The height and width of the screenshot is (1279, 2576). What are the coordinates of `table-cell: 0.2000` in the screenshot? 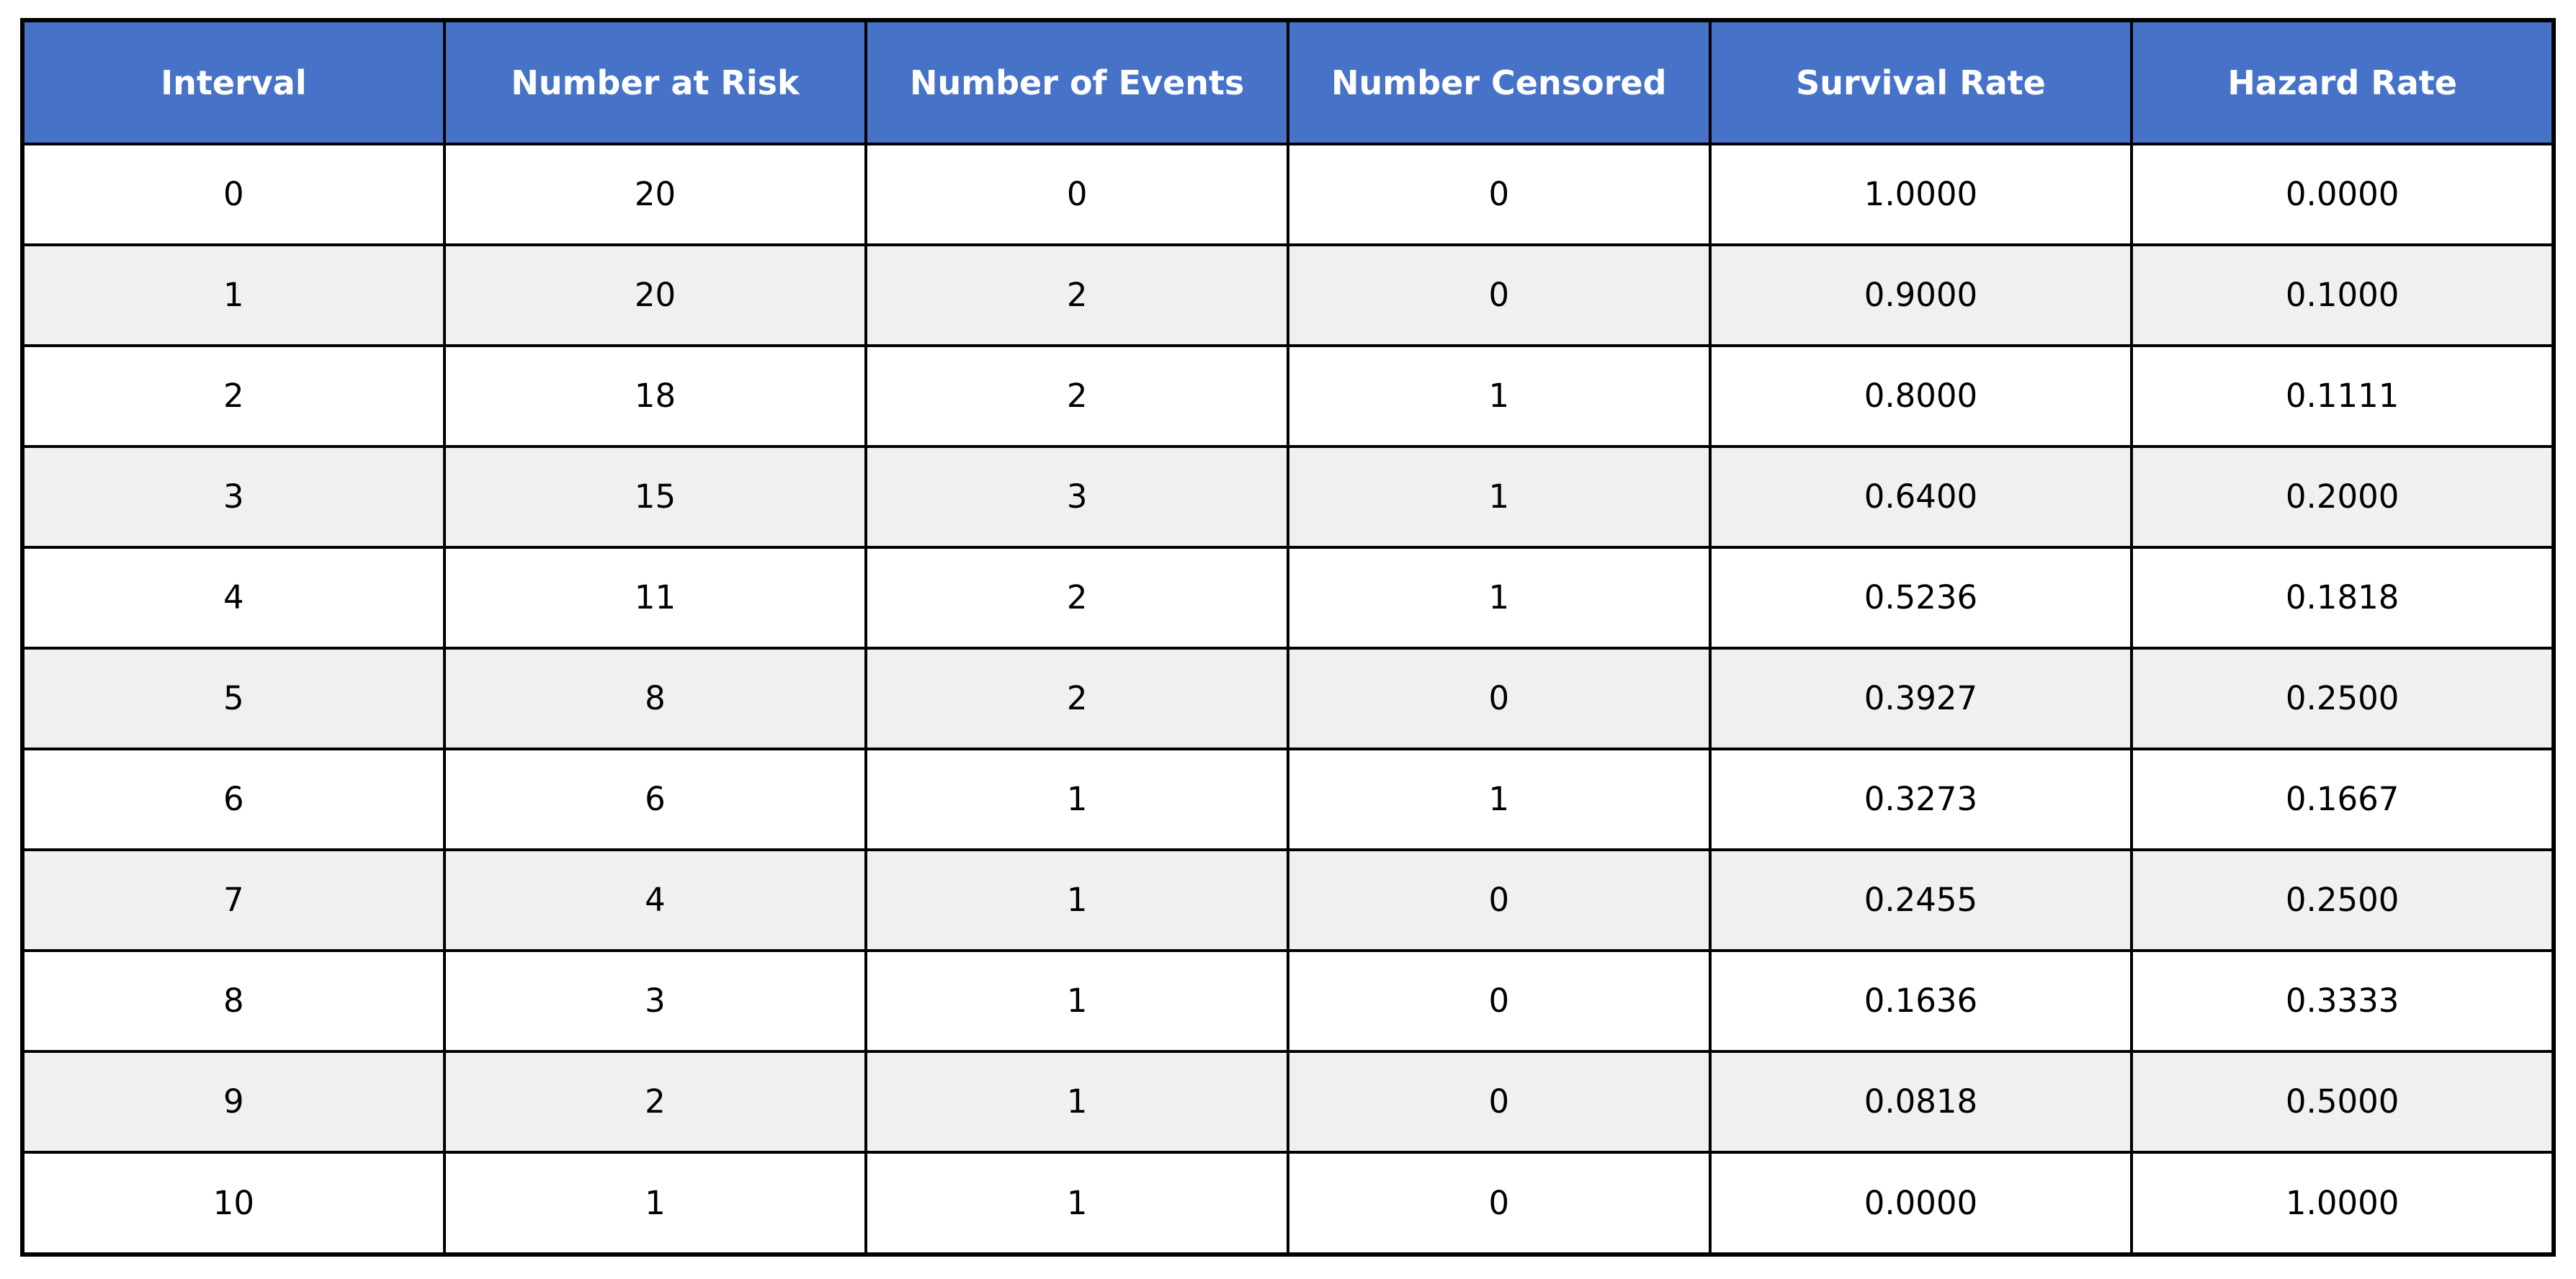 It's located at (2342, 497).